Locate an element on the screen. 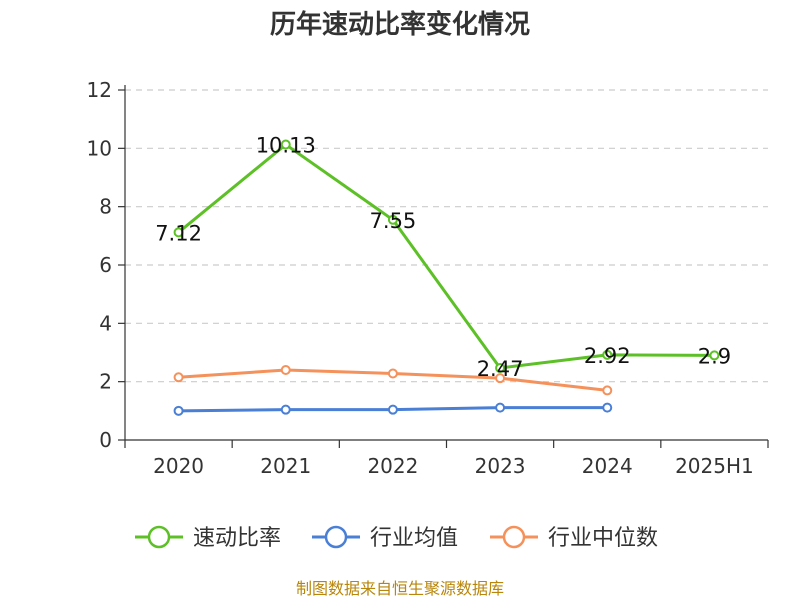  x-tick-label-2025H1: 2025H1 is located at coordinates (714, 466).